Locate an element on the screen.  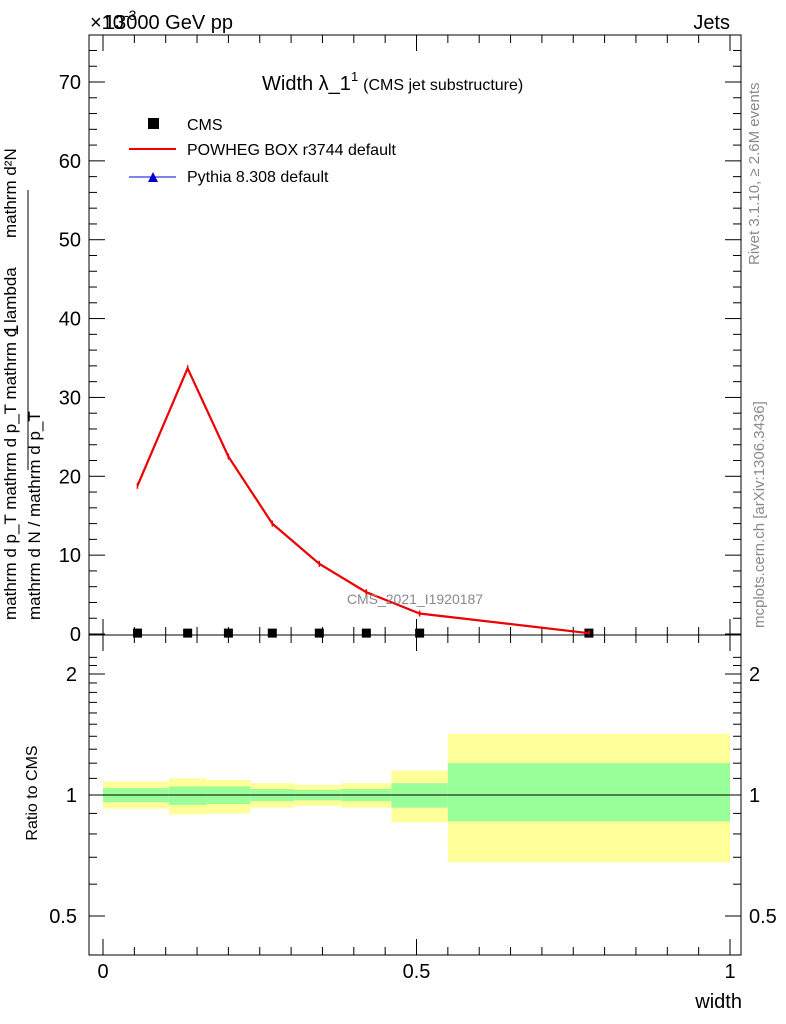
upper-ytick-label: 0 is located at coordinates (75, 635).